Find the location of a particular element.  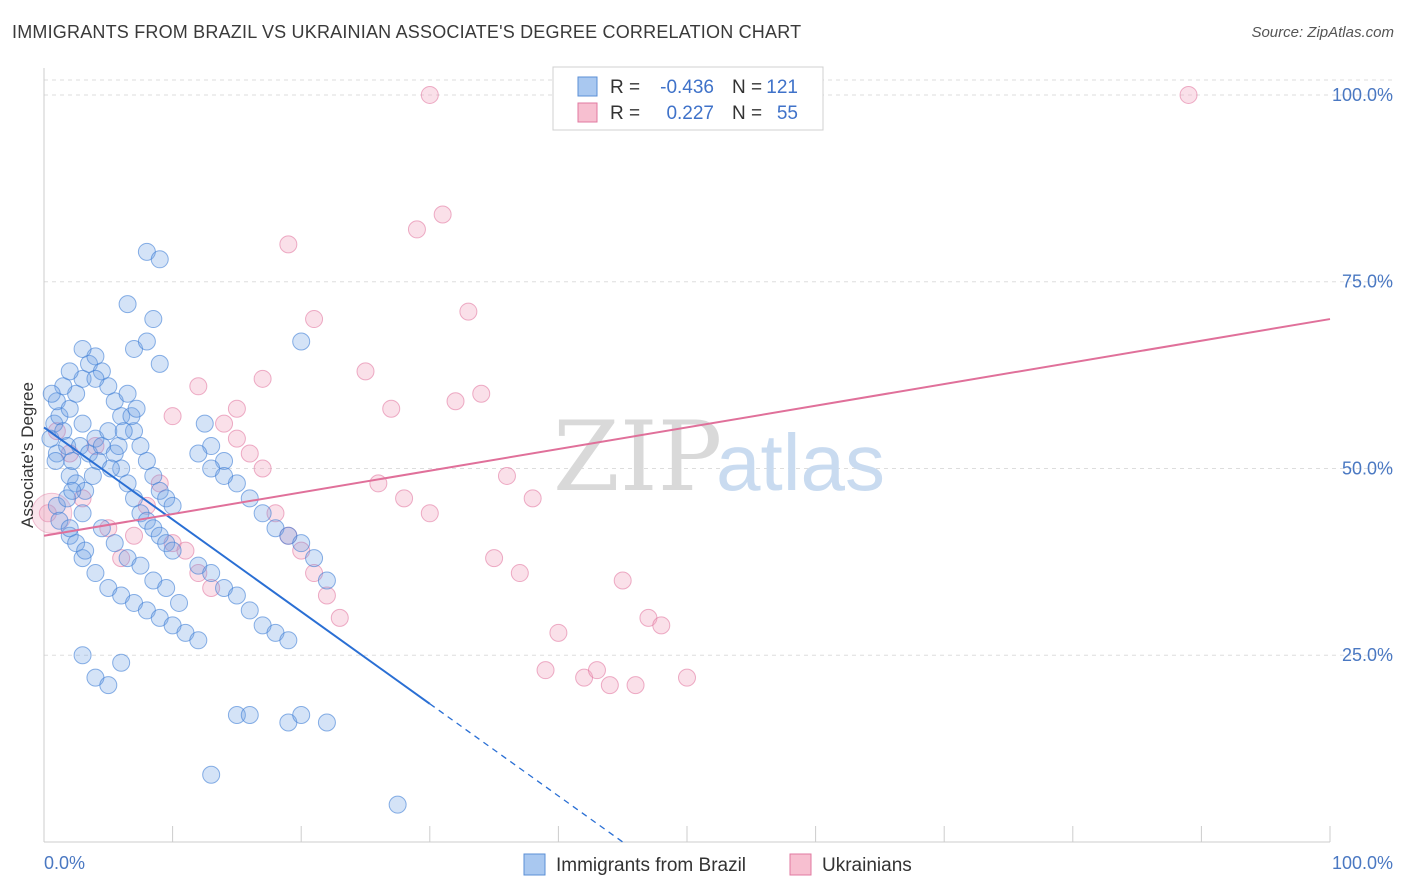

y-tick-label: 100.0% is located at coordinates (1362, 95).